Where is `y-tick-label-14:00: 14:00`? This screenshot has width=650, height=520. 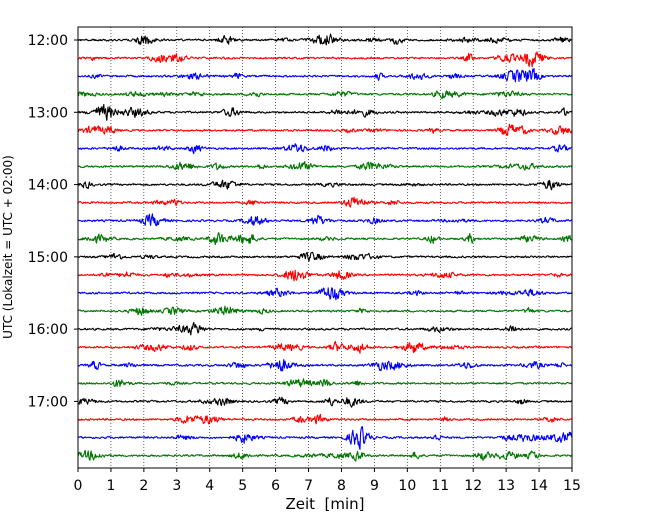 y-tick-label-14:00: 14:00 is located at coordinates (48, 186).